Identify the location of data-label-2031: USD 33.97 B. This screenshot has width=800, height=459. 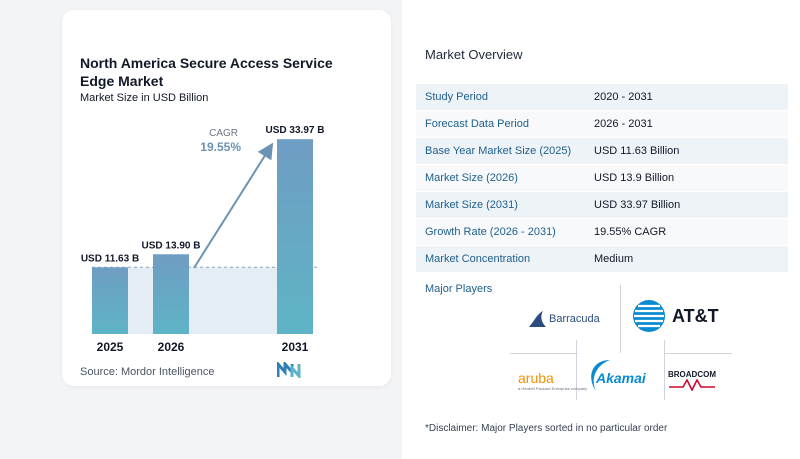
(295, 130).